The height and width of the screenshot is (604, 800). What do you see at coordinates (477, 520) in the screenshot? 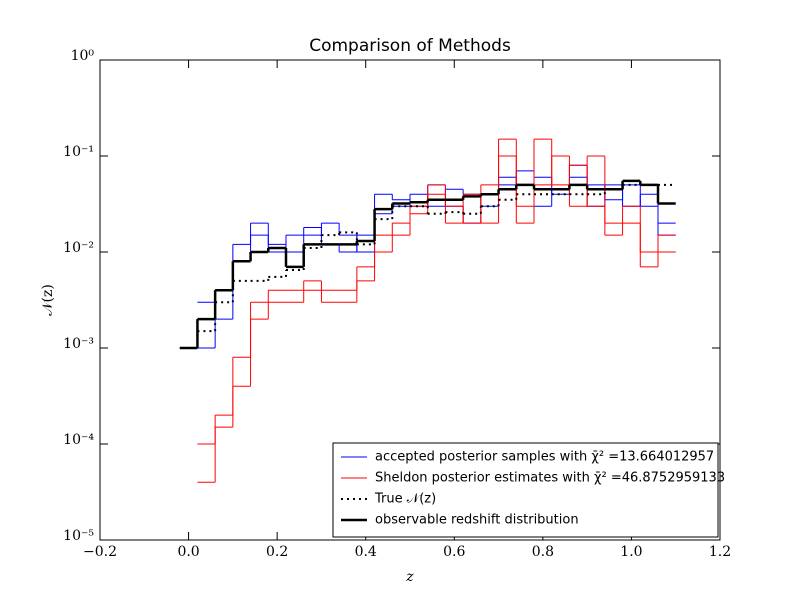
I see `legend-label: observable redshift distribution` at bounding box center [477, 520].